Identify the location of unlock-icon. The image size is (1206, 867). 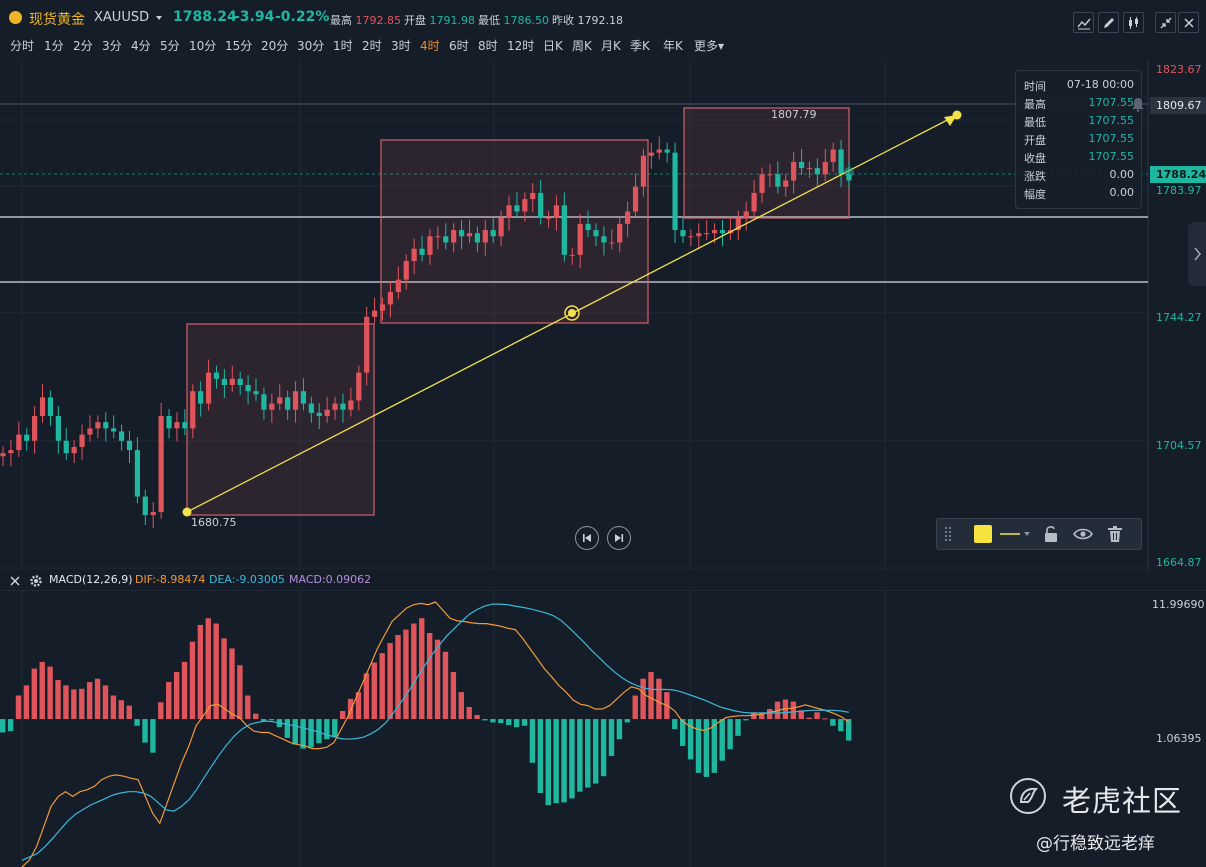
(1051, 534).